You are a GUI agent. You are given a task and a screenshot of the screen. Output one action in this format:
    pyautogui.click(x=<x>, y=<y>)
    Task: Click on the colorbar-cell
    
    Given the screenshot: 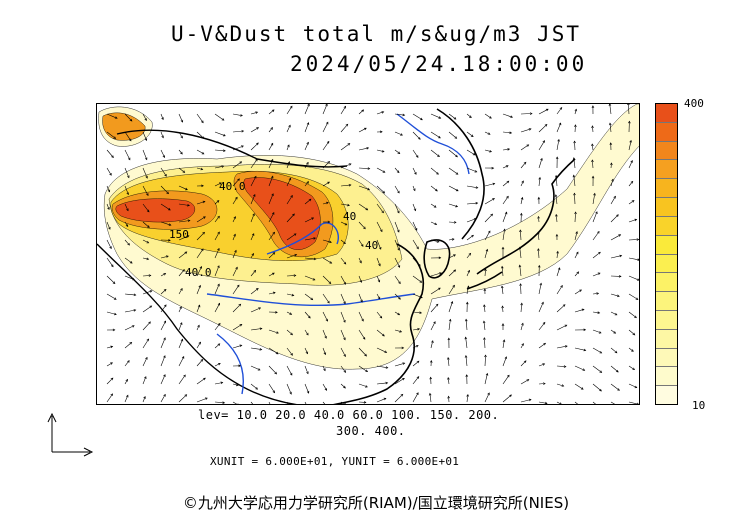 What is the action you would take?
    pyautogui.click(x=666, y=207)
    